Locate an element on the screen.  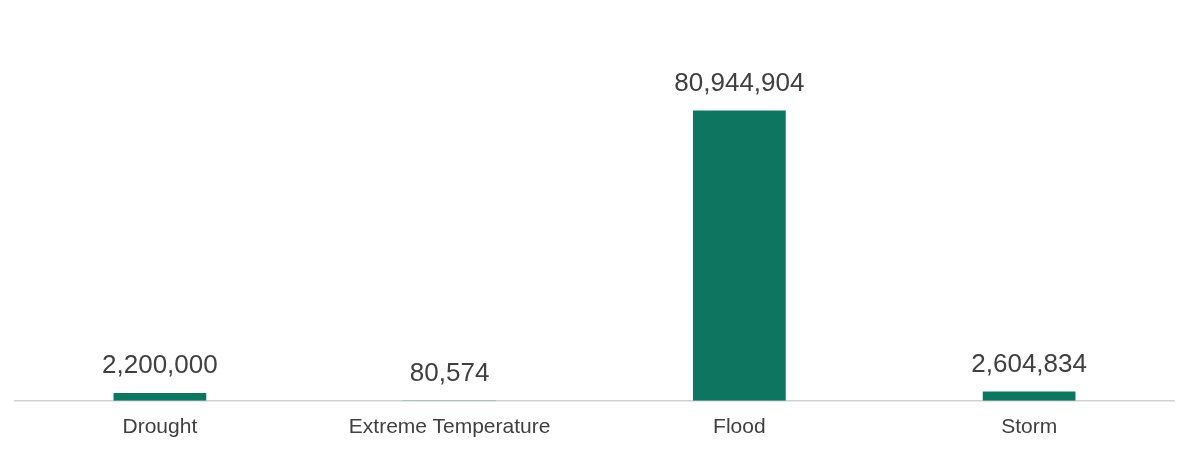
x-tick-label: Extreme Temperature is located at coordinates (449, 426).